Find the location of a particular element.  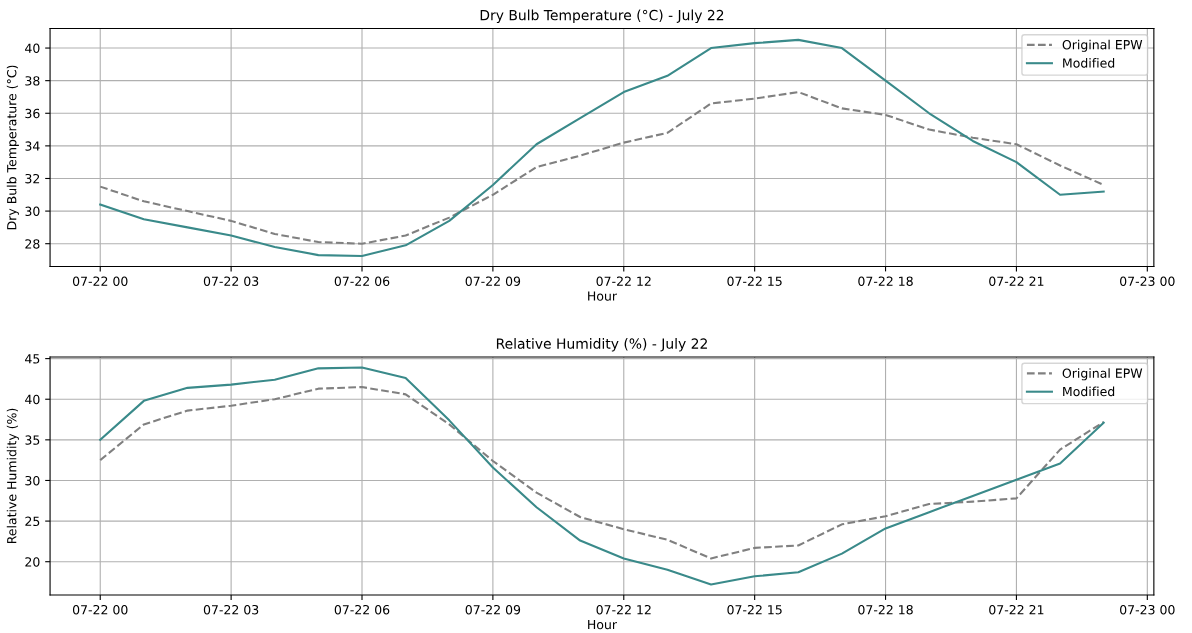

y-tick-label: 25 is located at coordinates (32, 521).